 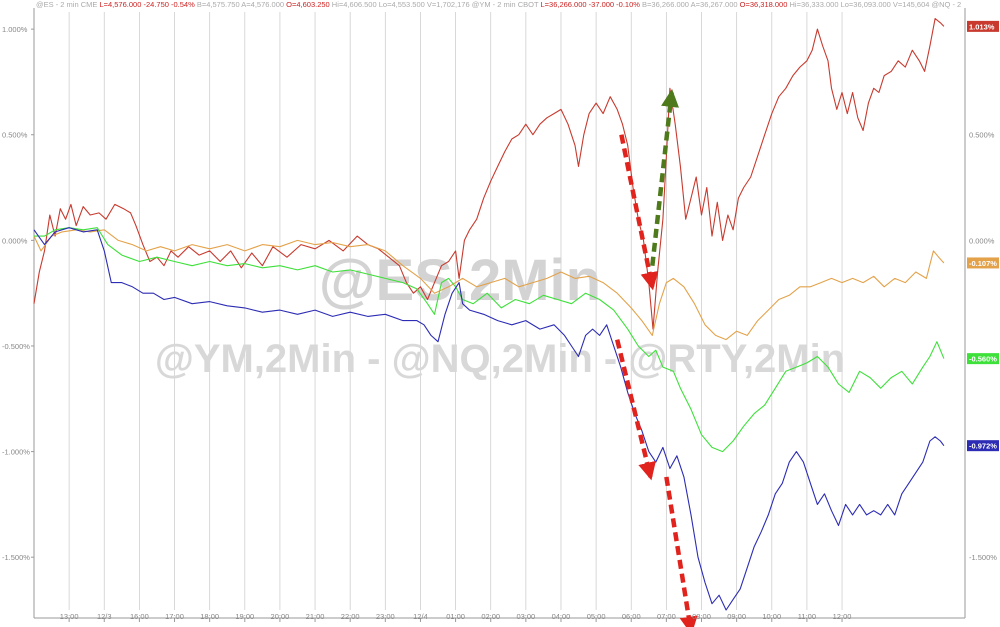 What do you see at coordinates (16, 452) in the screenshot?
I see `y-tick-label-left: -1.000%` at bounding box center [16, 452].